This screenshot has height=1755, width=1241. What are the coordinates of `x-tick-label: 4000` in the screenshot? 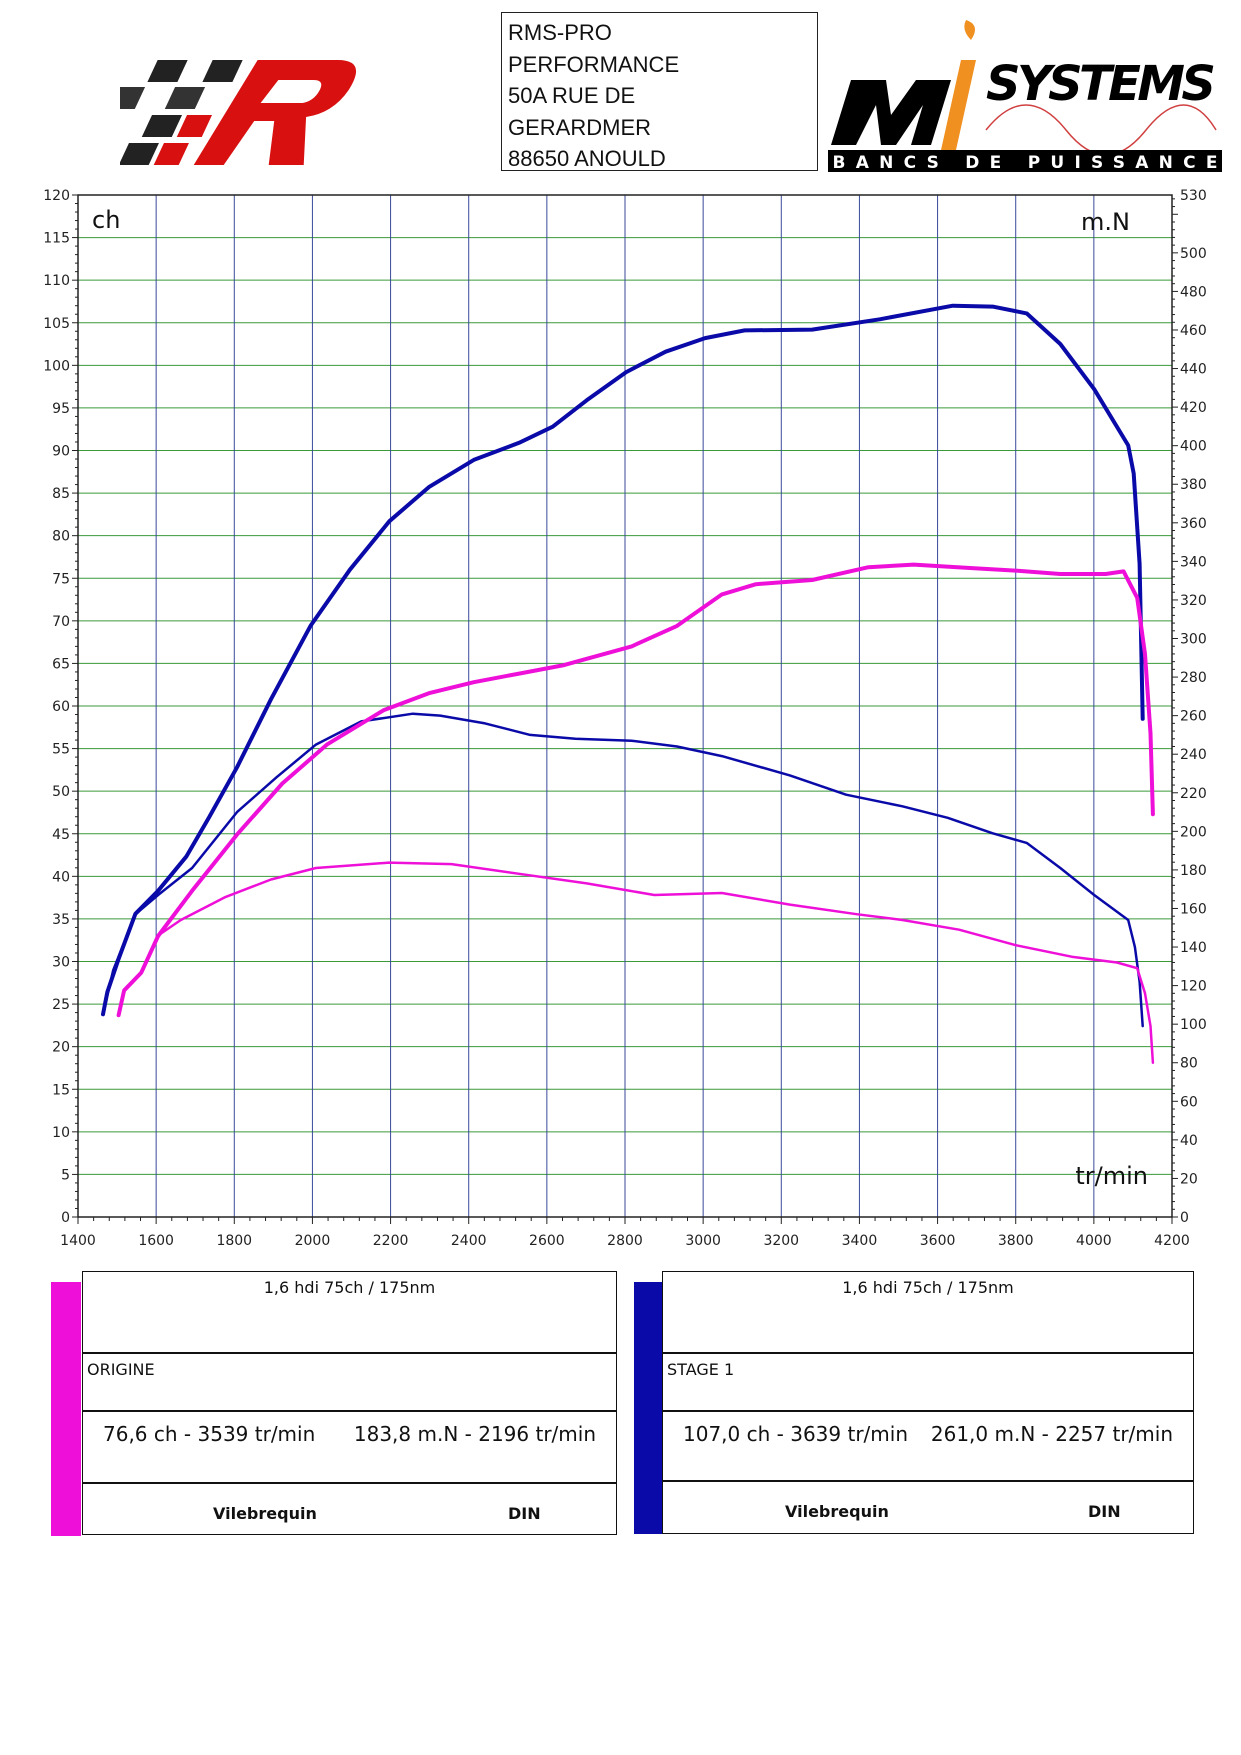 It's located at (1094, 1241).